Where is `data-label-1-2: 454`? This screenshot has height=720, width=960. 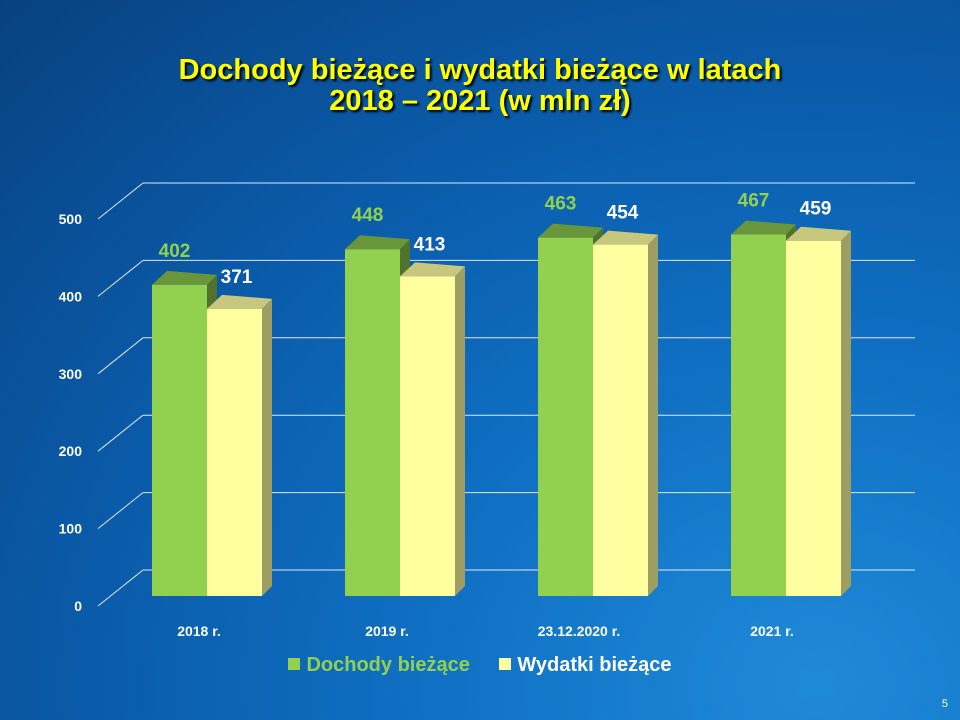
data-label-1-2: 454 is located at coordinates (623, 213).